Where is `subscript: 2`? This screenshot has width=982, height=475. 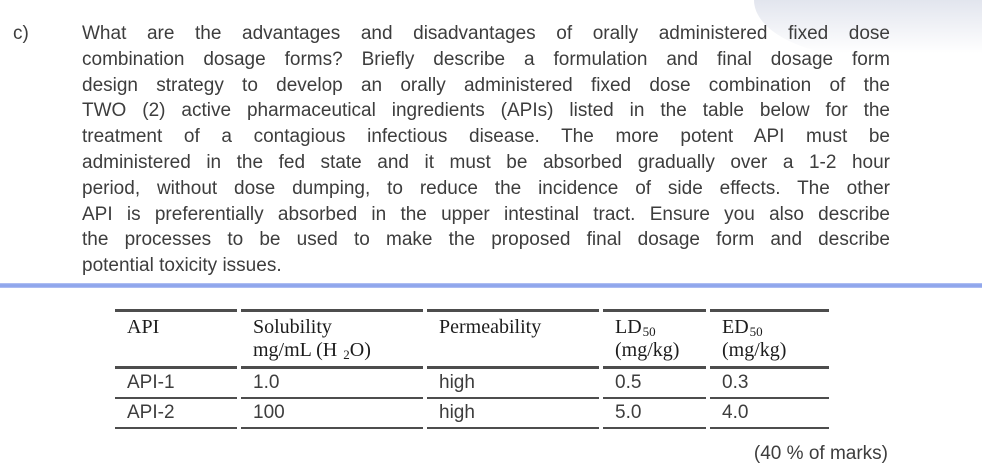
subscript: 2 is located at coordinates (346, 354).